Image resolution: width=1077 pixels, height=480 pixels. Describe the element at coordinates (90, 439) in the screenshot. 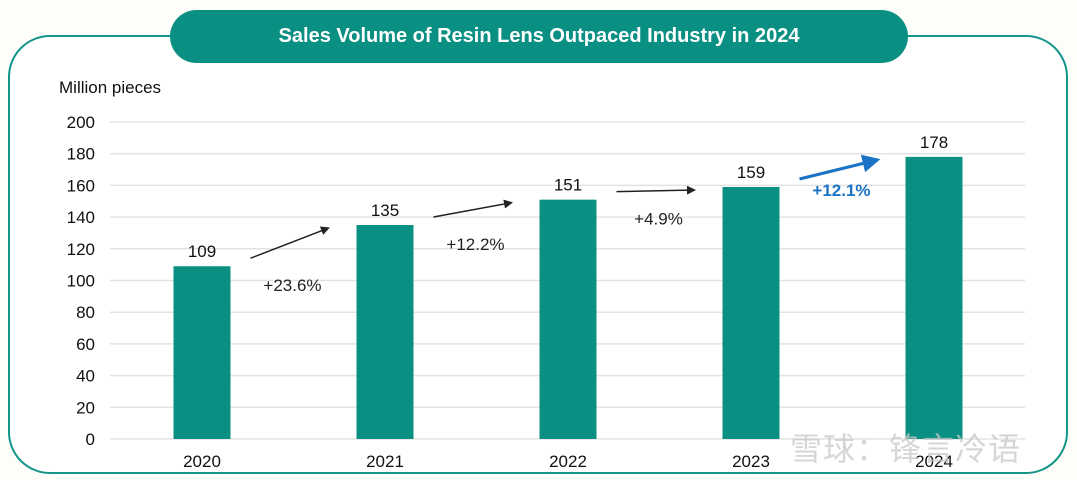

I see `y-tick-label: 0` at that location.